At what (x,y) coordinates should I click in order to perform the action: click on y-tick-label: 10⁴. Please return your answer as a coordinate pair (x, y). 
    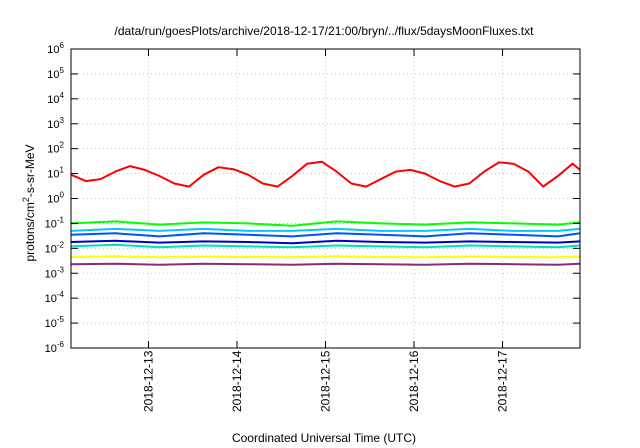
    Looking at the image, I should click on (55, 98).